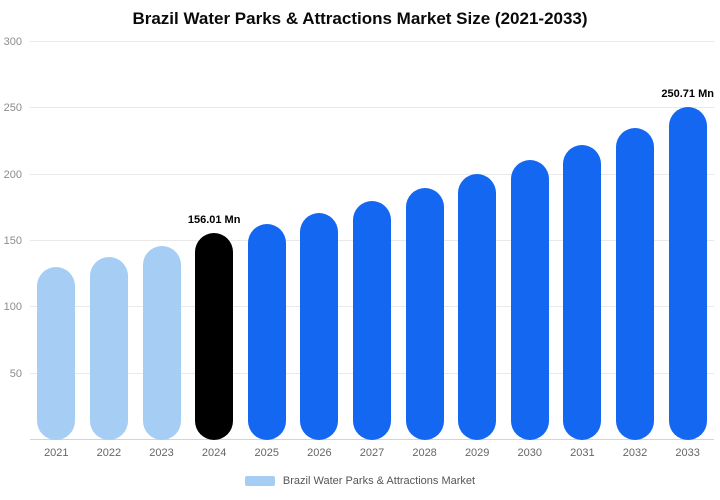 The height and width of the screenshot is (500, 720). What do you see at coordinates (529, 300) in the screenshot?
I see `bar-2030` at bounding box center [529, 300].